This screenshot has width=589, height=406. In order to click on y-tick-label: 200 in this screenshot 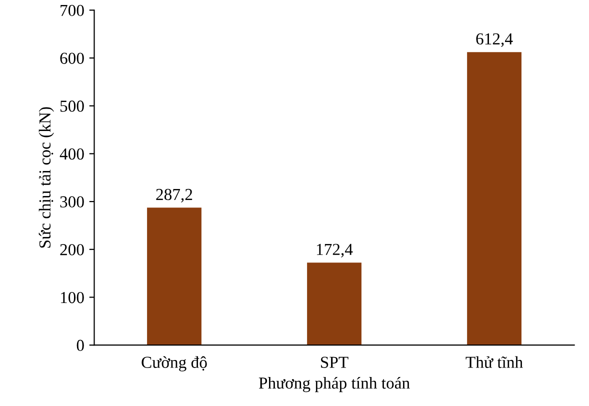, I will do `click(72, 250)`.